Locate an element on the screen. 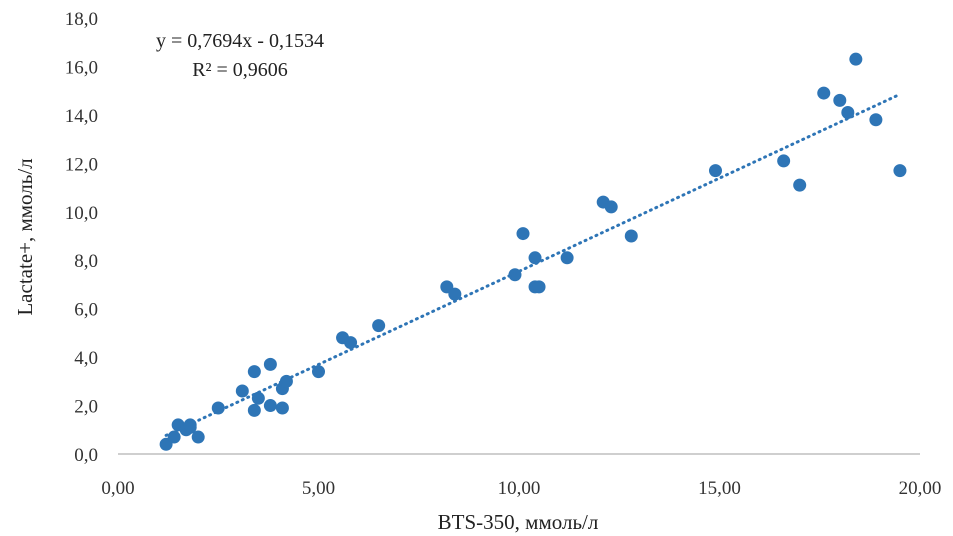  x-tick-label: 15,00 is located at coordinates (719, 488).